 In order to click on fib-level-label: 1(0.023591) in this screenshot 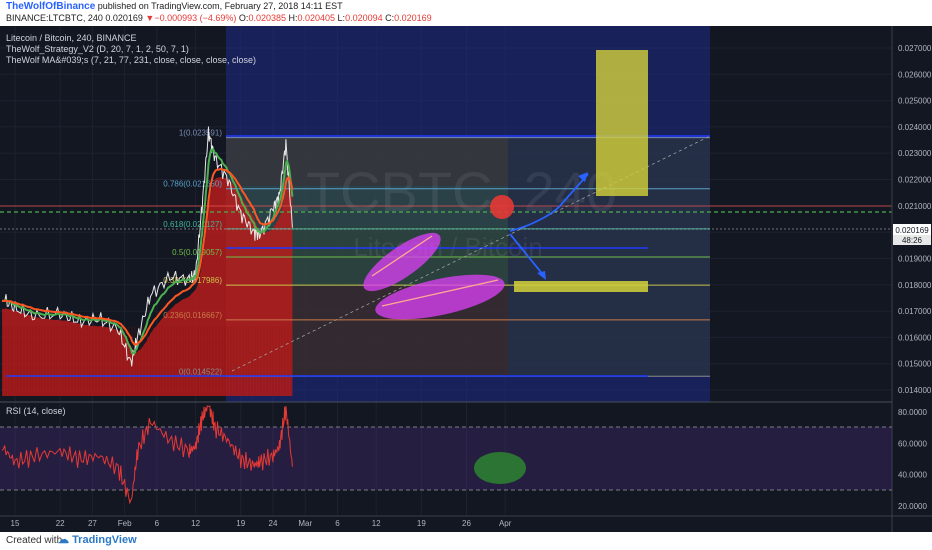, I will do `click(200, 133)`.